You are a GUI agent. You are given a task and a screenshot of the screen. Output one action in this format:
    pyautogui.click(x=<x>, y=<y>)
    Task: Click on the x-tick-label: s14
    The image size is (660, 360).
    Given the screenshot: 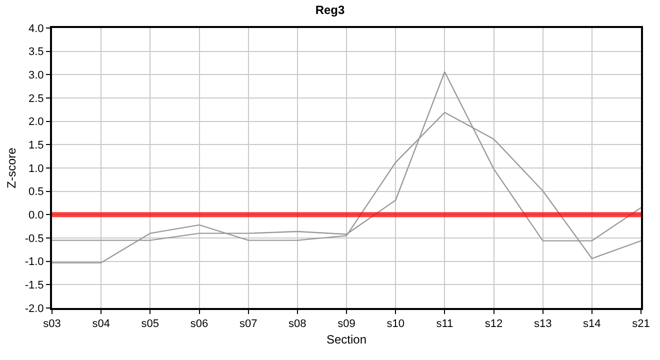 What is the action you would take?
    pyautogui.click(x=592, y=324)
    